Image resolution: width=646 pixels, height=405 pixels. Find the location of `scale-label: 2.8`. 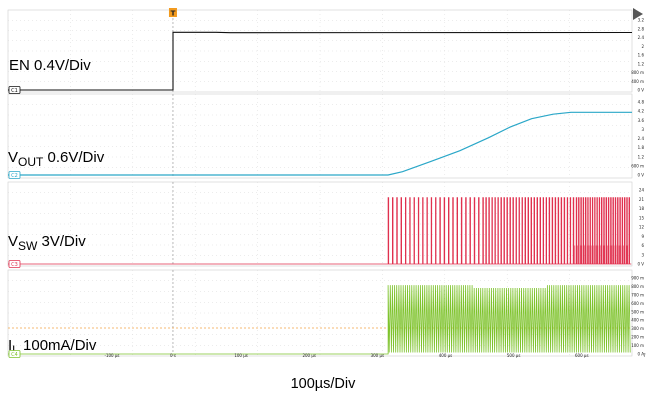

scale-label: 2.8 is located at coordinates (641, 28).